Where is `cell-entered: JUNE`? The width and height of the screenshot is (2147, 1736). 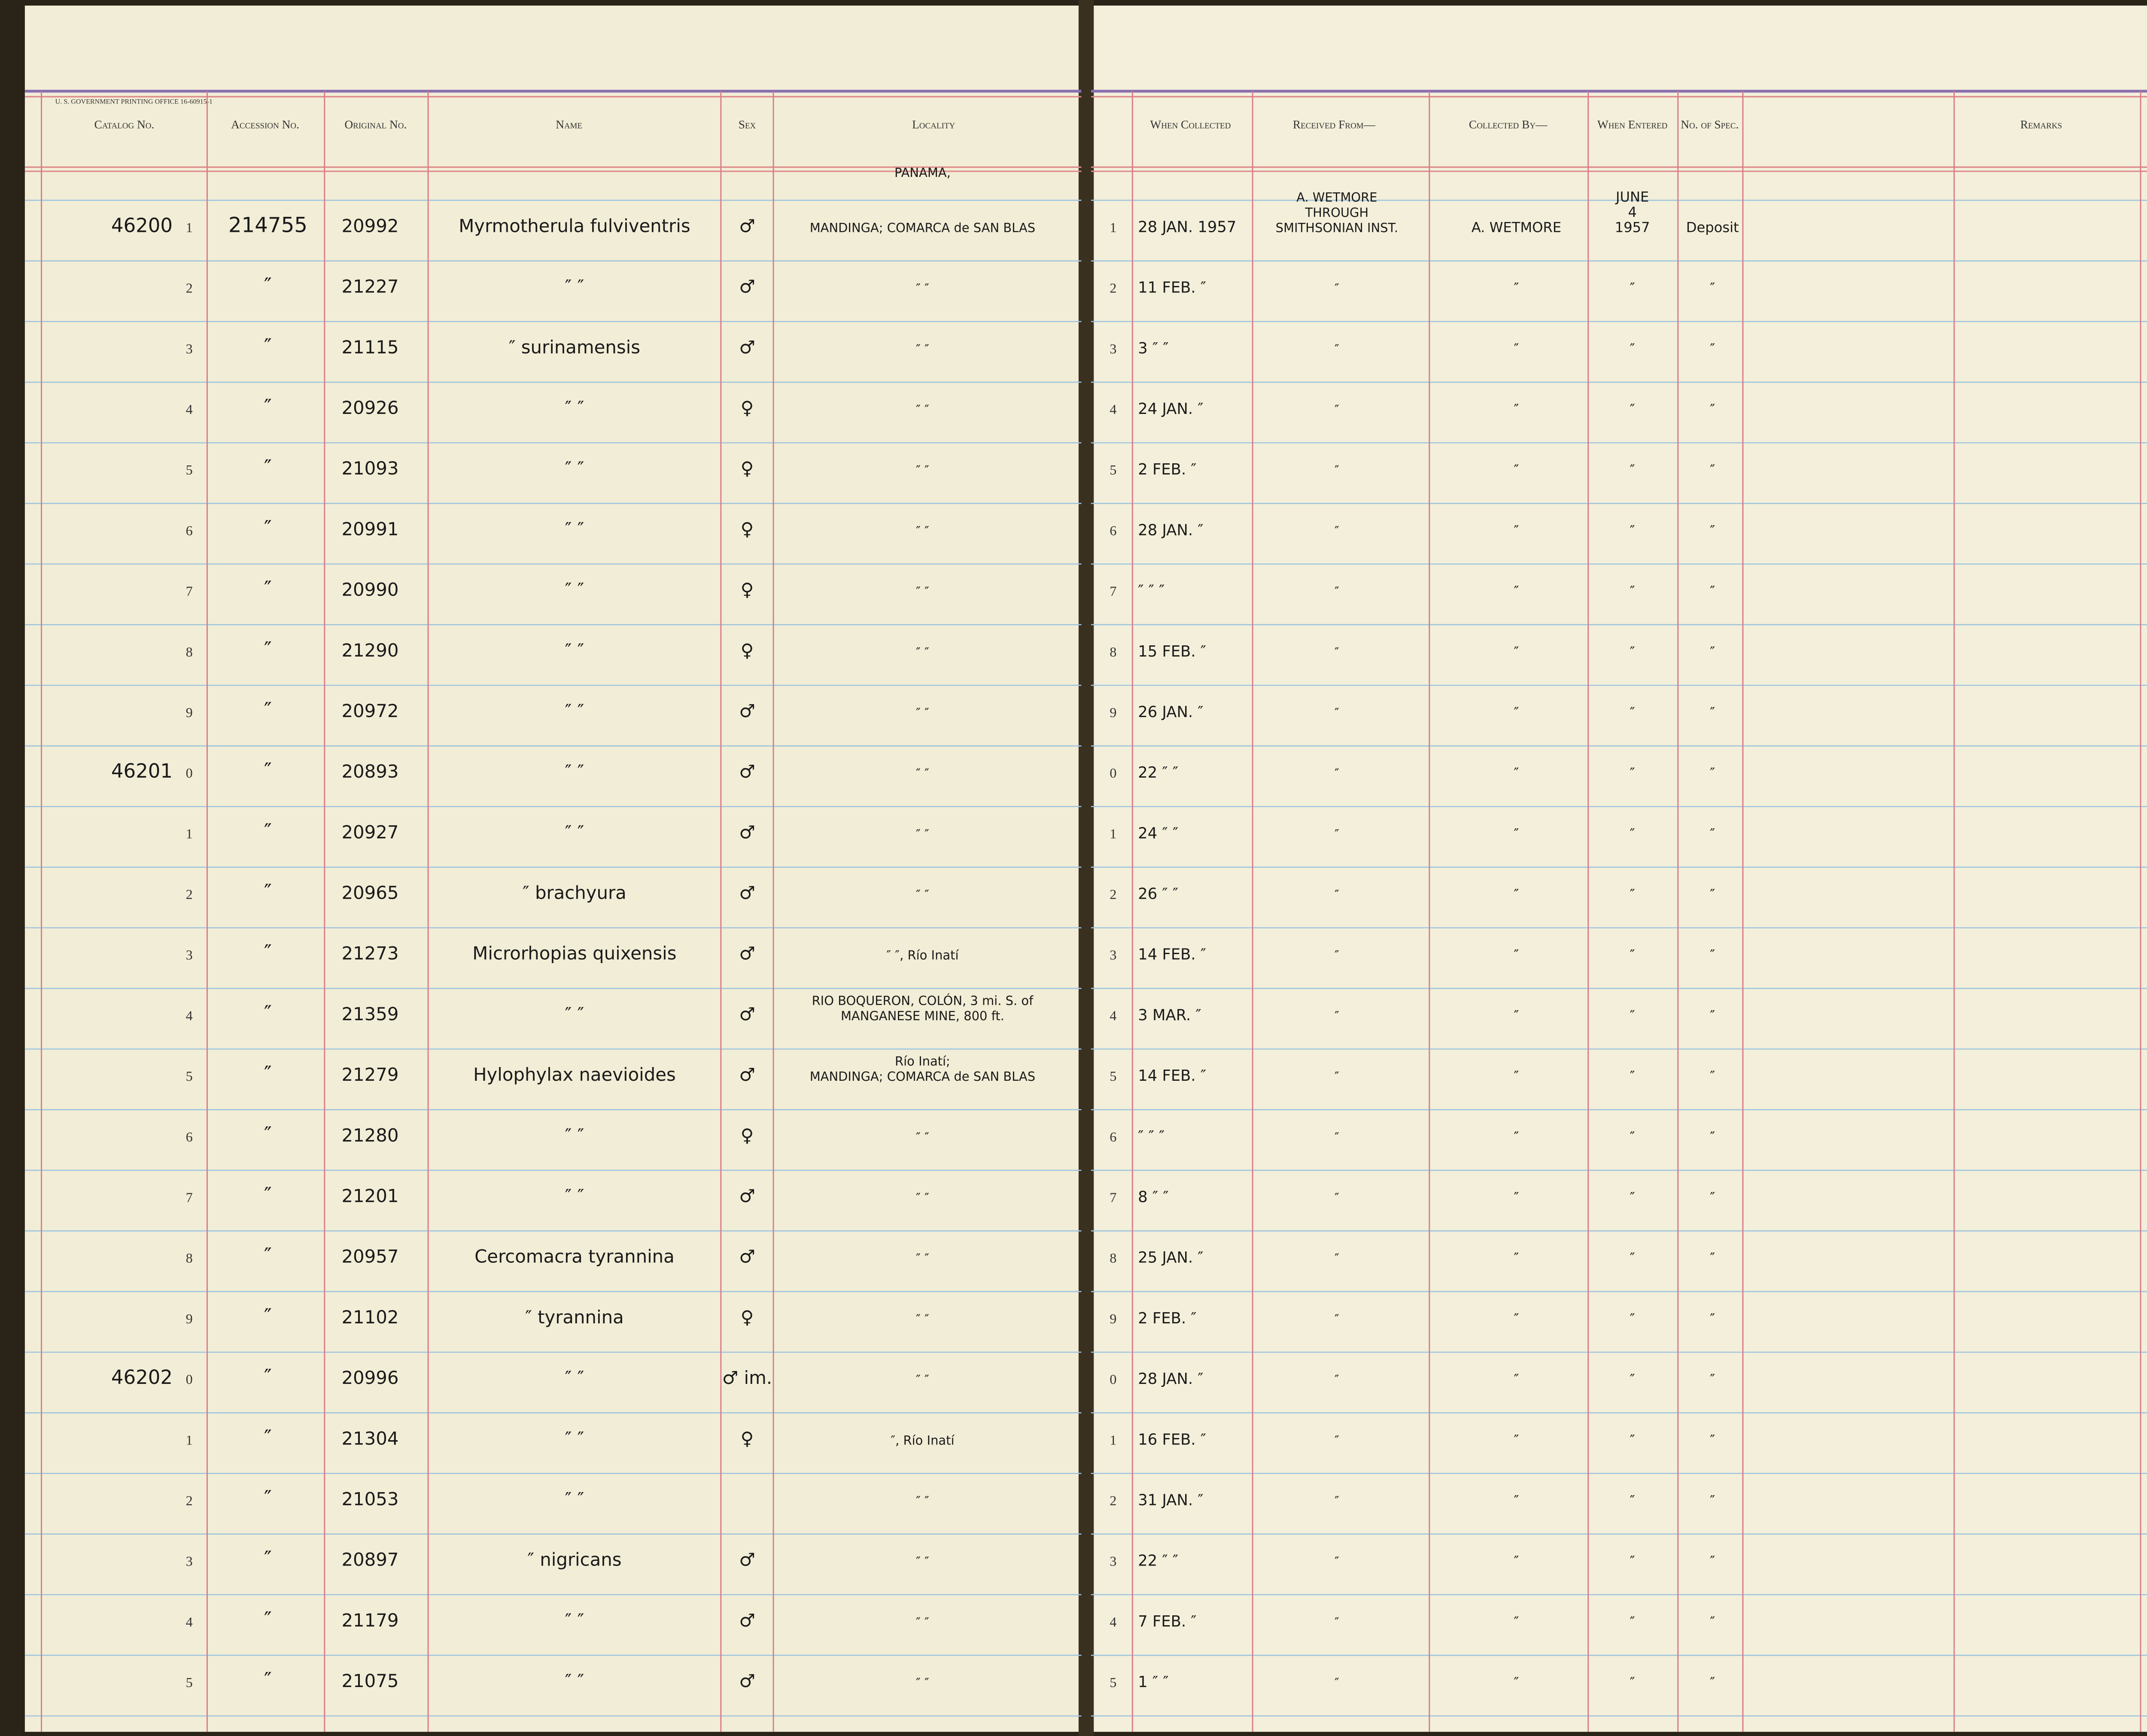 cell-entered: JUNE is located at coordinates (1632, 197).